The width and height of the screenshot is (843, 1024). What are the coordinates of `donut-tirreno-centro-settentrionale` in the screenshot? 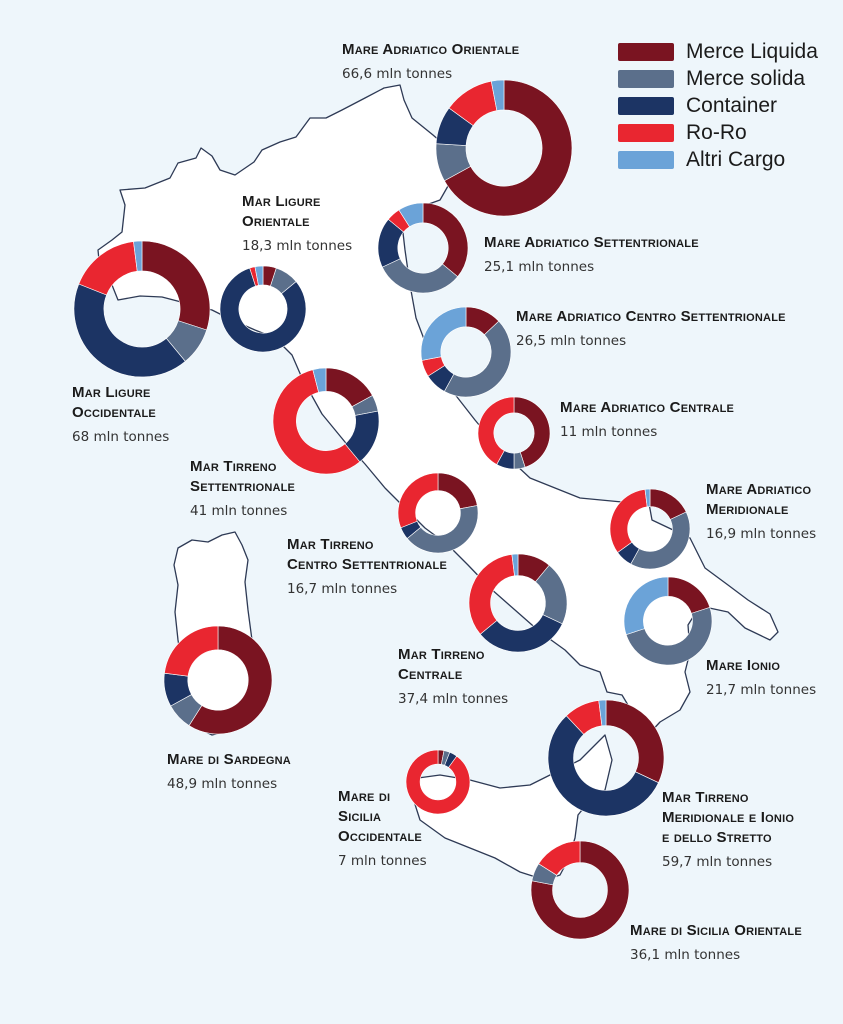 It's located at (438, 513).